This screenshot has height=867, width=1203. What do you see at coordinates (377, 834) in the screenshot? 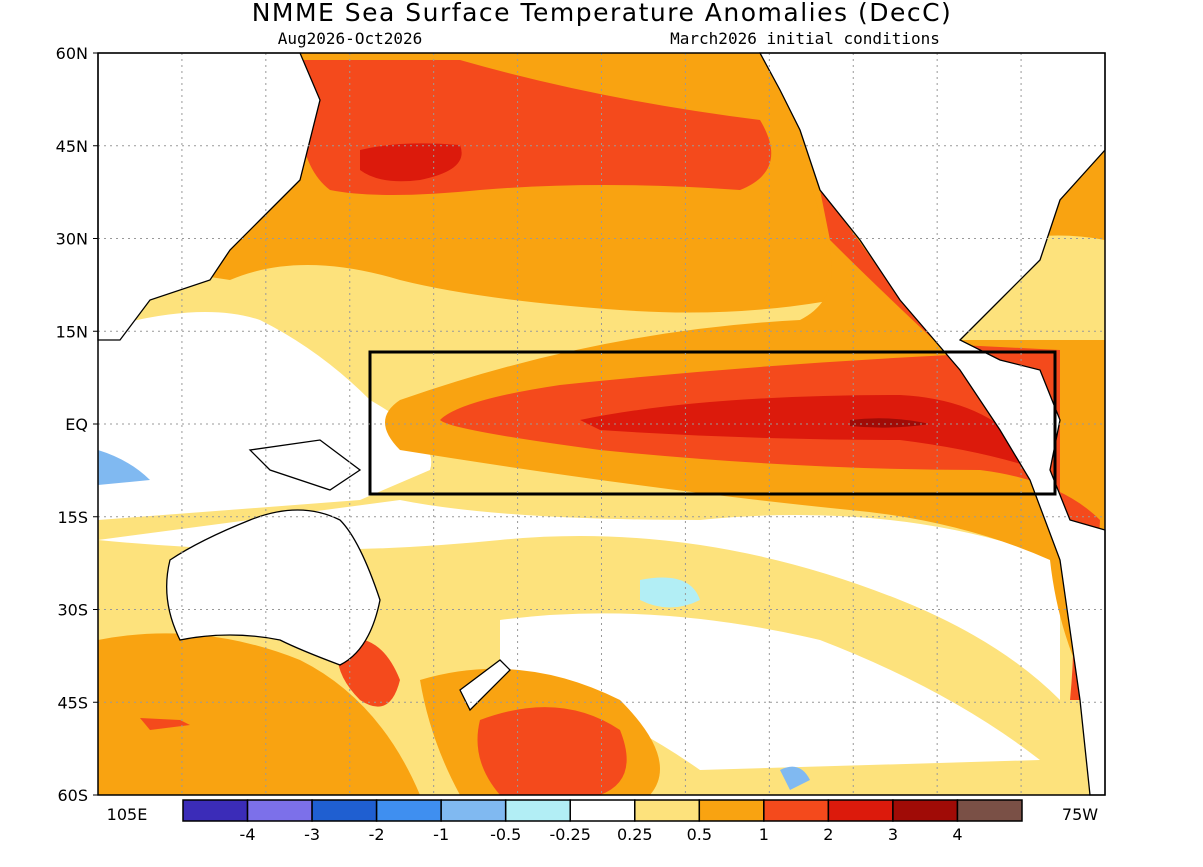
I see `colorbar-label: -2` at bounding box center [377, 834].